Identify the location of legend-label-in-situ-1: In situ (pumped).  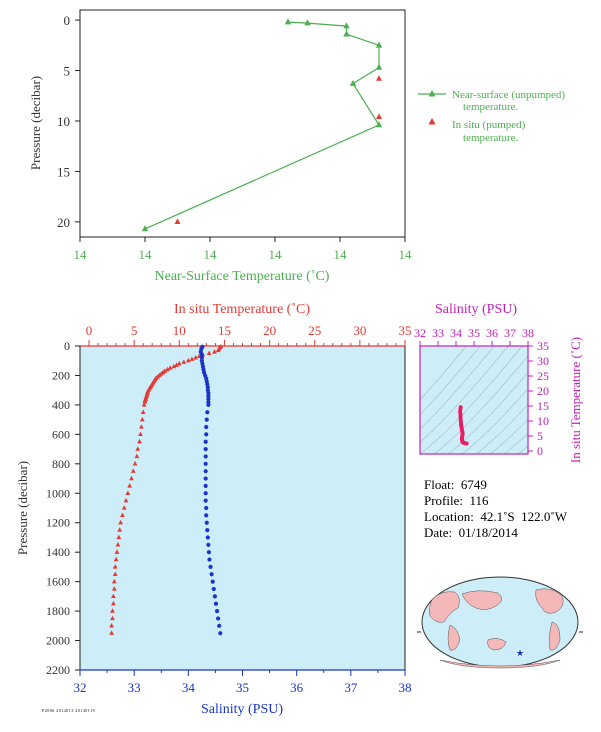
(489, 125).